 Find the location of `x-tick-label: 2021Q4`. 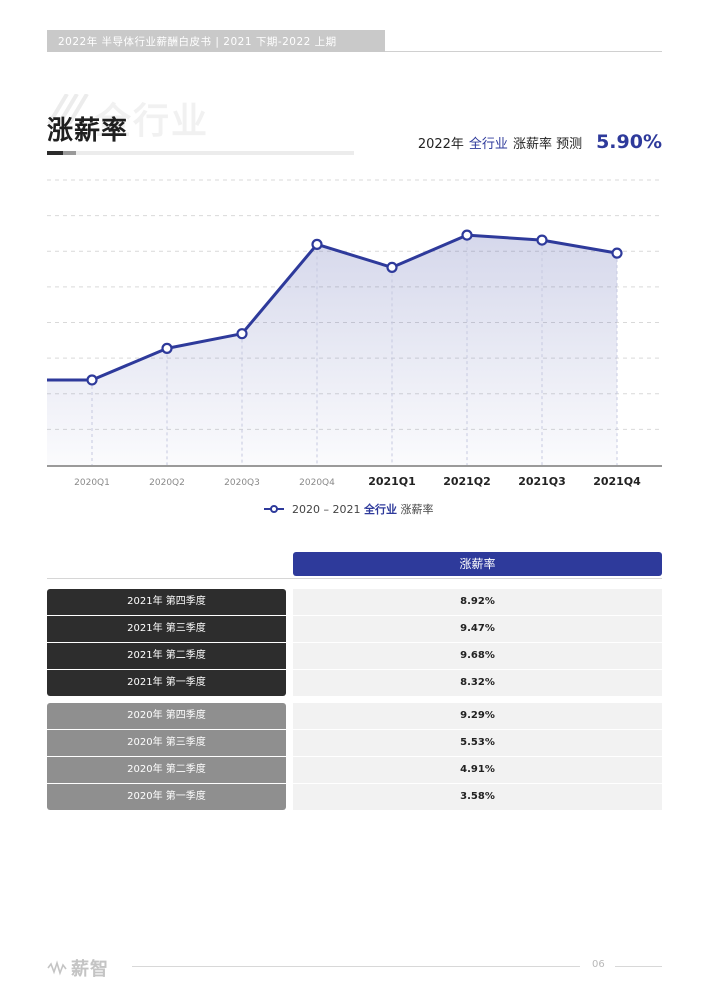

x-tick-label: 2021Q4 is located at coordinates (617, 481).